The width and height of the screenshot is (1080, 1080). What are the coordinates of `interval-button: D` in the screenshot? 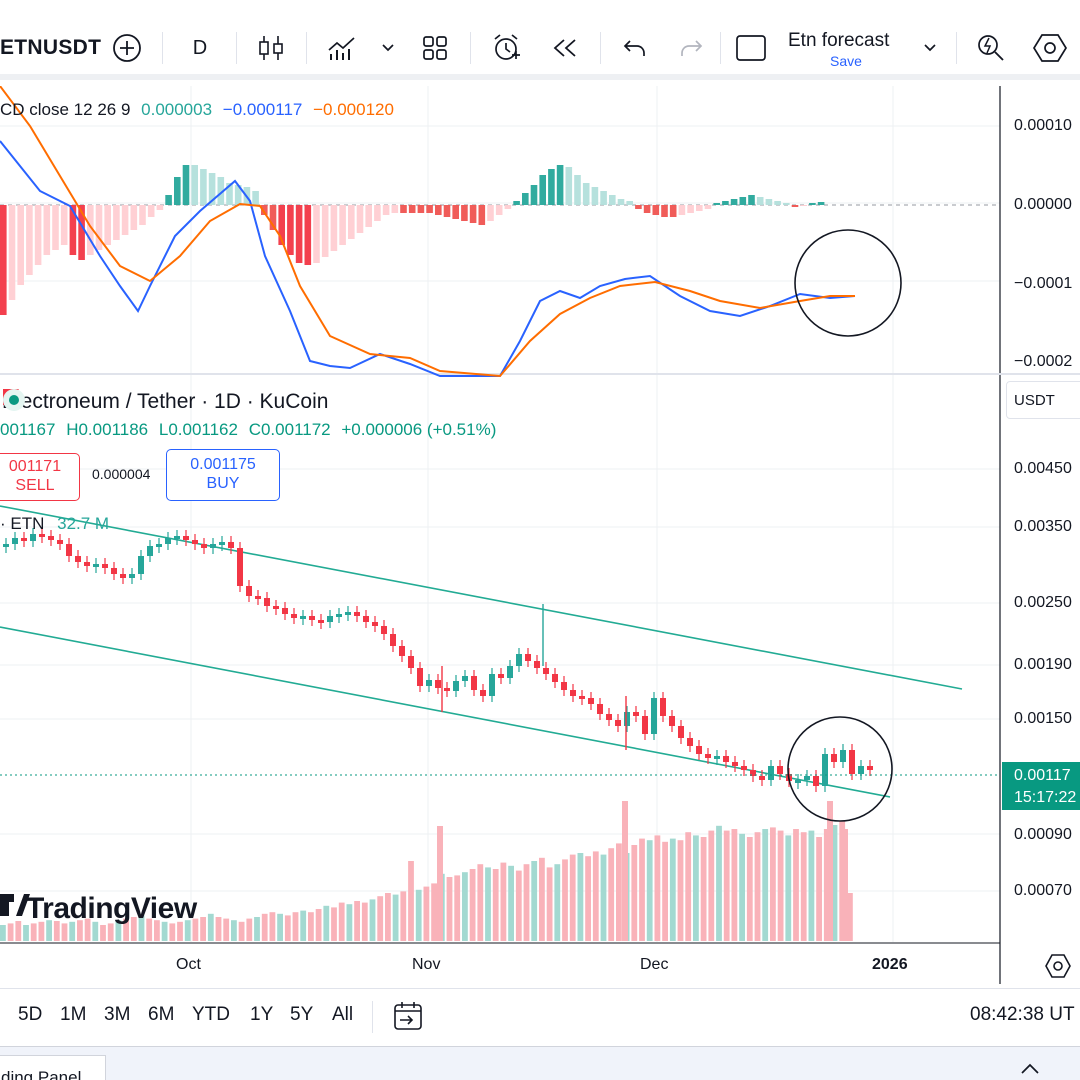 It's located at (200, 47).